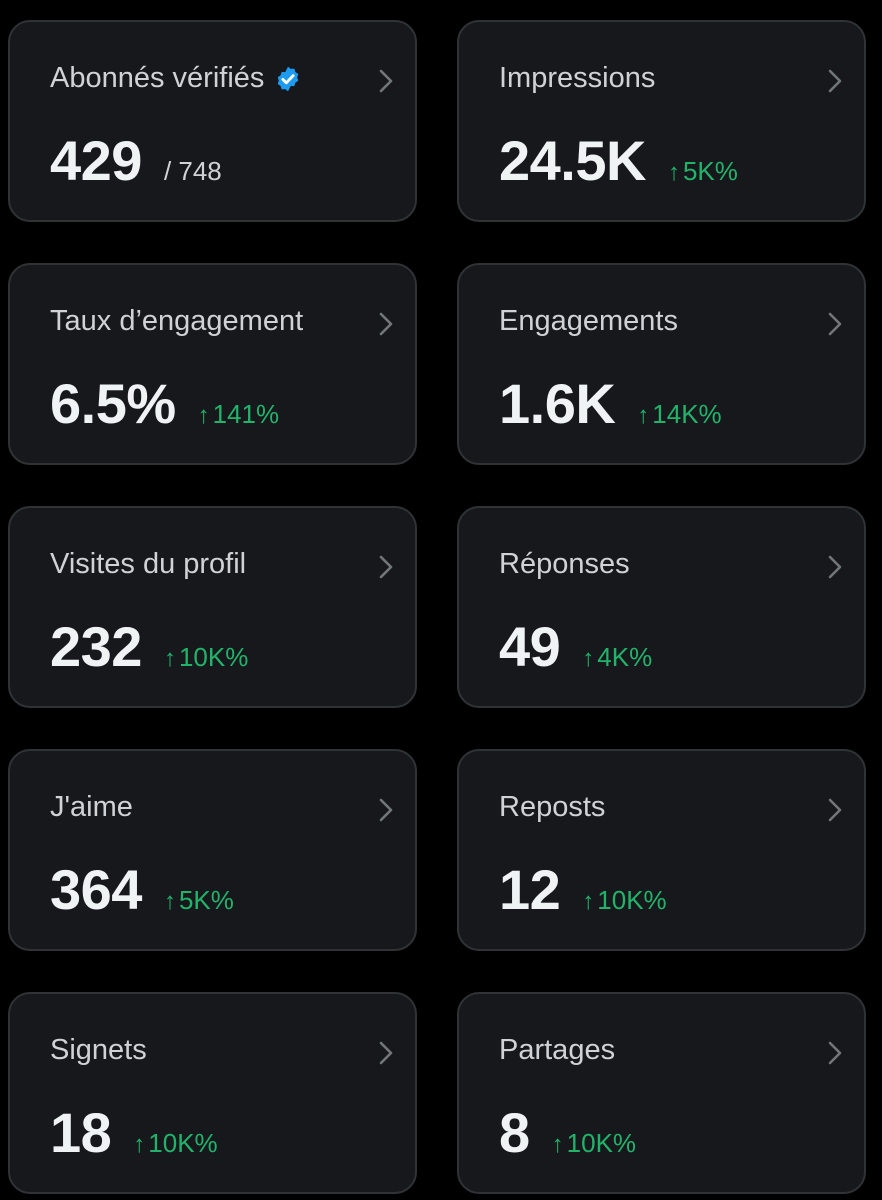 The height and width of the screenshot is (1200, 882). I want to click on metric-label: Signets, so click(98, 1050).